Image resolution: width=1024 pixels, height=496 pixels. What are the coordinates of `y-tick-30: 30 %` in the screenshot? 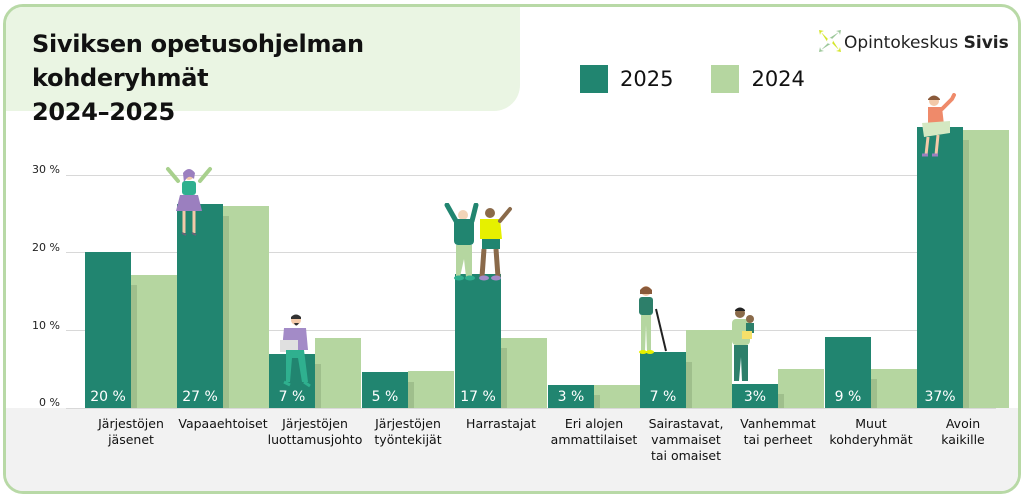 It's located at (46, 169).